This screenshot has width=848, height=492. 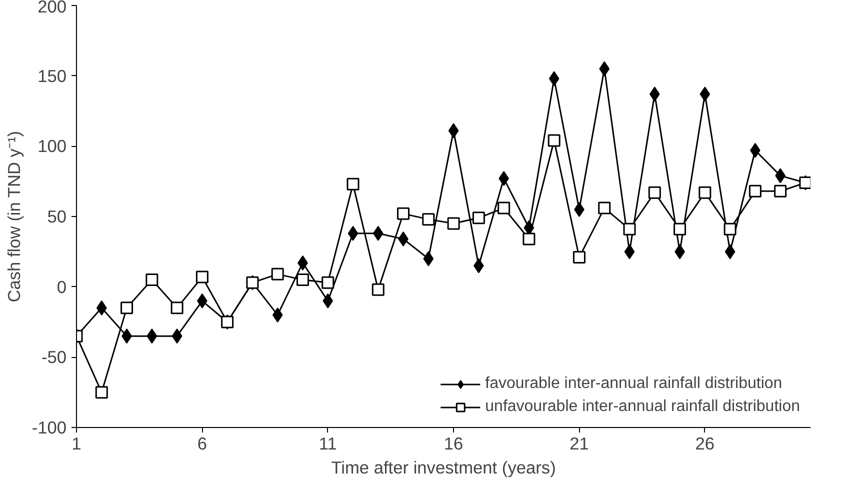 I want to click on x-tick-label: 6, so click(x=202, y=444).